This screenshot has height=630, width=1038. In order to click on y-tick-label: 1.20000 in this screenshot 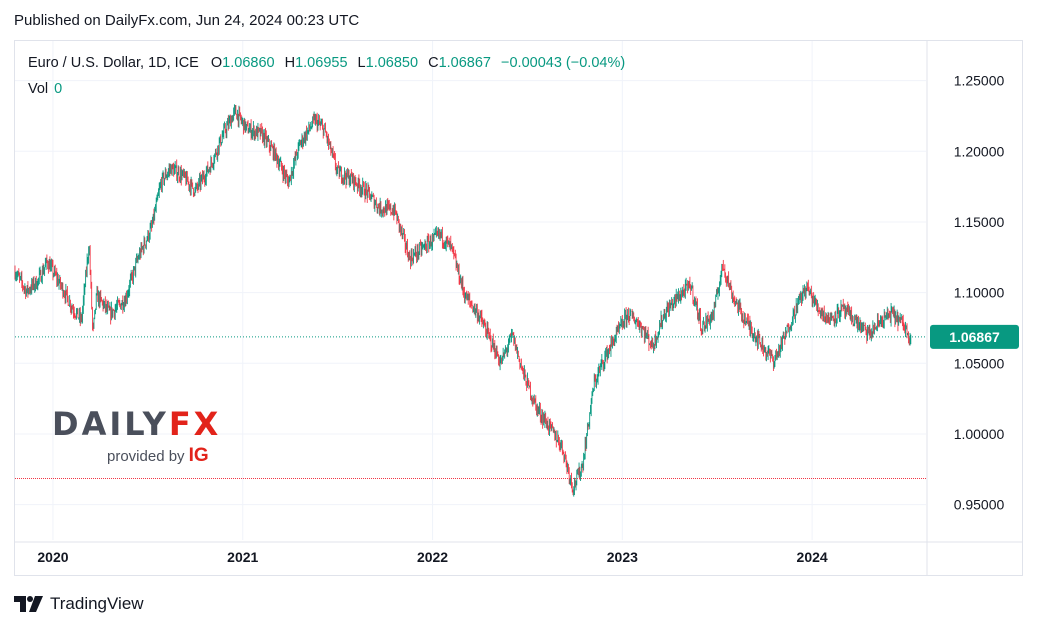, I will do `click(979, 151)`.